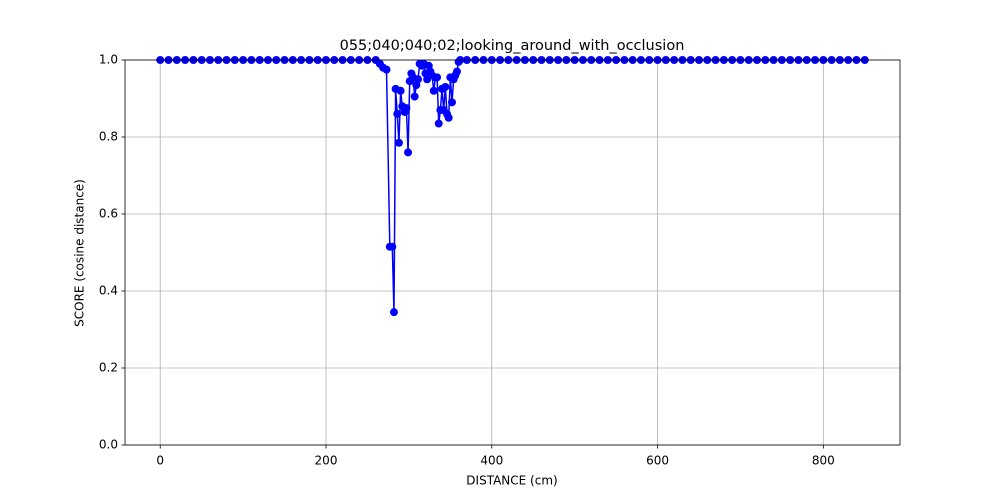 This screenshot has height=500, width=1000. Describe the element at coordinates (657, 461) in the screenshot. I see `x-tick-label: 600` at that location.